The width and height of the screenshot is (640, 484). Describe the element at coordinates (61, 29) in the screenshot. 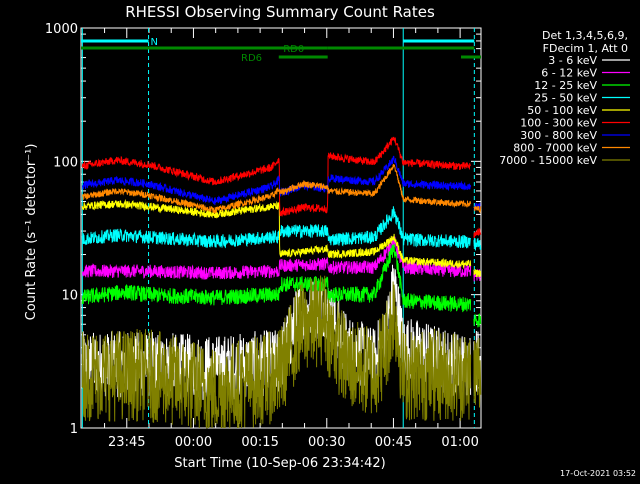

I see `y-tick-label: 1000` at that location.